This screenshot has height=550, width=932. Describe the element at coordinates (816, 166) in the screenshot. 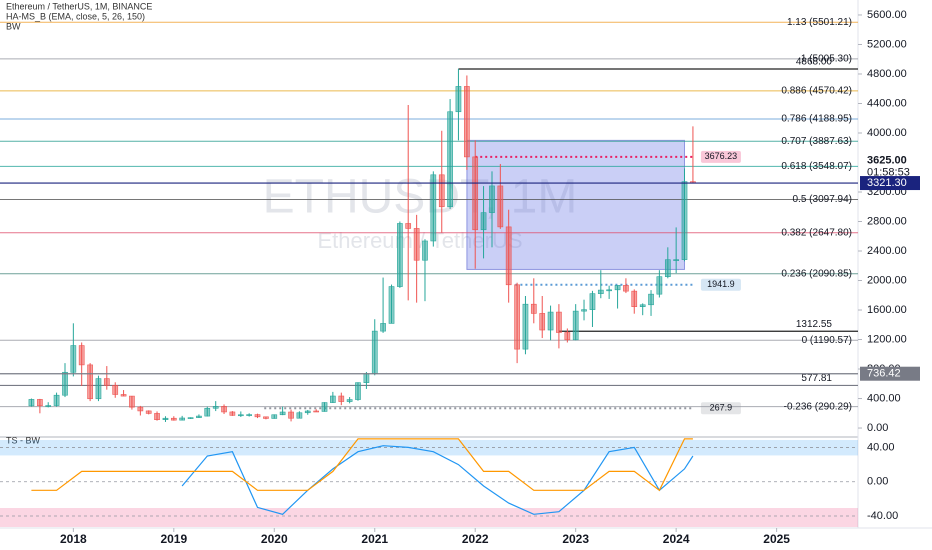

I see `fib-label: 0.618 (3548.07)` at that location.